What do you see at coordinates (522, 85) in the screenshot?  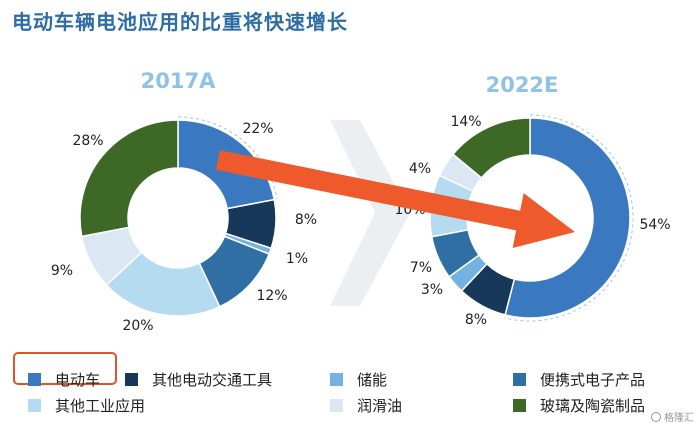 I see `chart-title: 2022E` at bounding box center [522, 85].